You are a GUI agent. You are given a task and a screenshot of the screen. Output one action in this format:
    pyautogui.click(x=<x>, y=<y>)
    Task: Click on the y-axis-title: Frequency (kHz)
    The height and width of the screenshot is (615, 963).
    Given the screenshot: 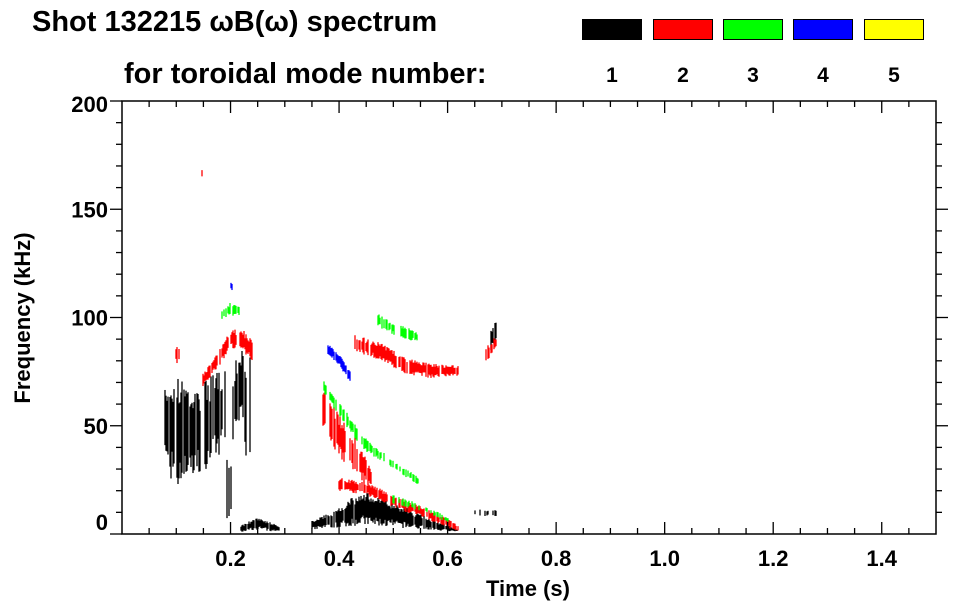 What is the action you would take?
    pyautogui.click(x=22, y=317)
    